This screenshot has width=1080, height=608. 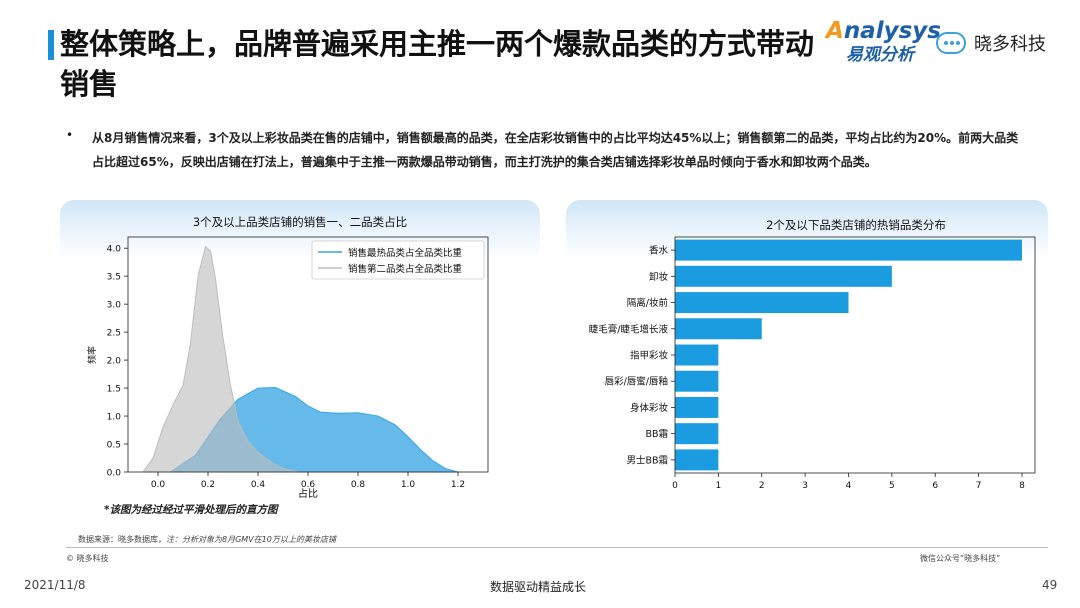 What do you see at coordinates (762, 486) in the screenshot?
I see `bar-xtick-label: 2` at bounding box center [762, 486].